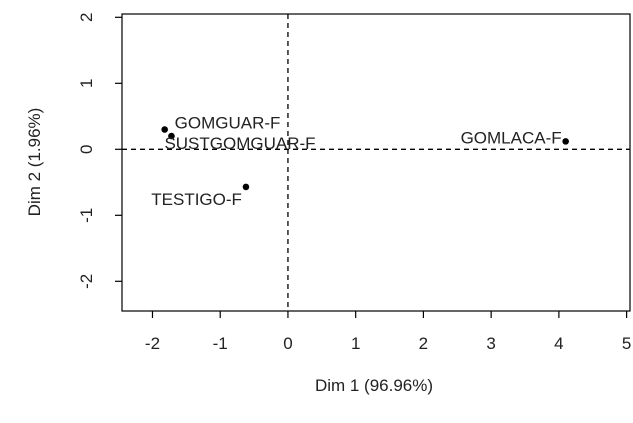 Image resolution: width=633 pixels, height=423 pixels. What do you see at coordinates (99, 151) in the screenshot?
I see `y-axis: 2 1 0 -1 -2` at bounding box center [99, 151].